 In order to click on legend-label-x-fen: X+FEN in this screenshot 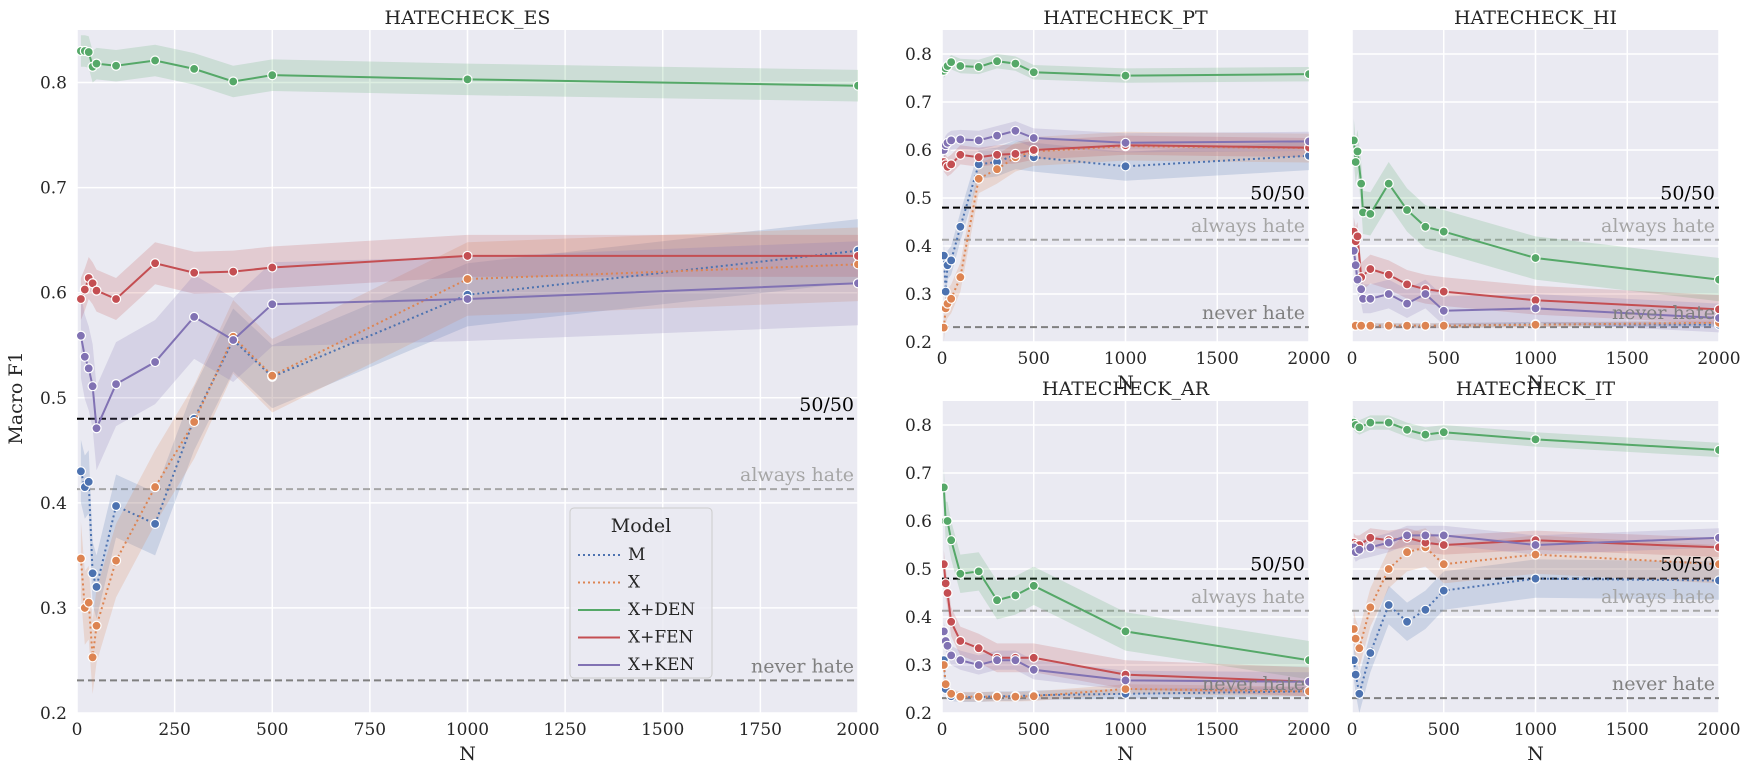, I will do `click(661, 638)`.